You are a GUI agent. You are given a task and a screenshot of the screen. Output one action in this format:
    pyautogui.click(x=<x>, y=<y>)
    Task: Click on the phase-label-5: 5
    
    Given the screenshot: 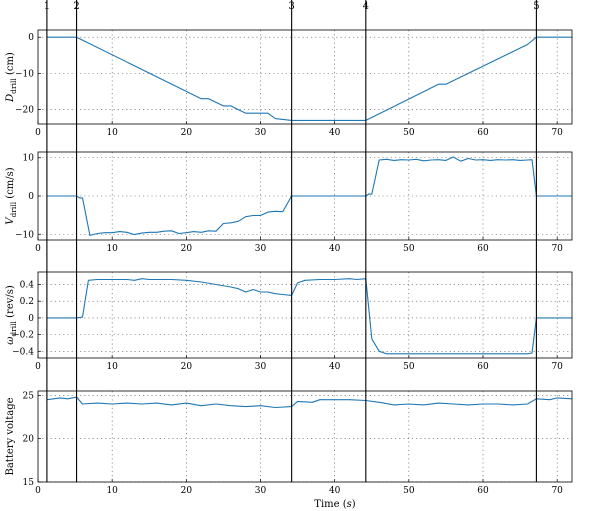 What is the action you would take?
    pyautogui.click(x=536, y=6)
    